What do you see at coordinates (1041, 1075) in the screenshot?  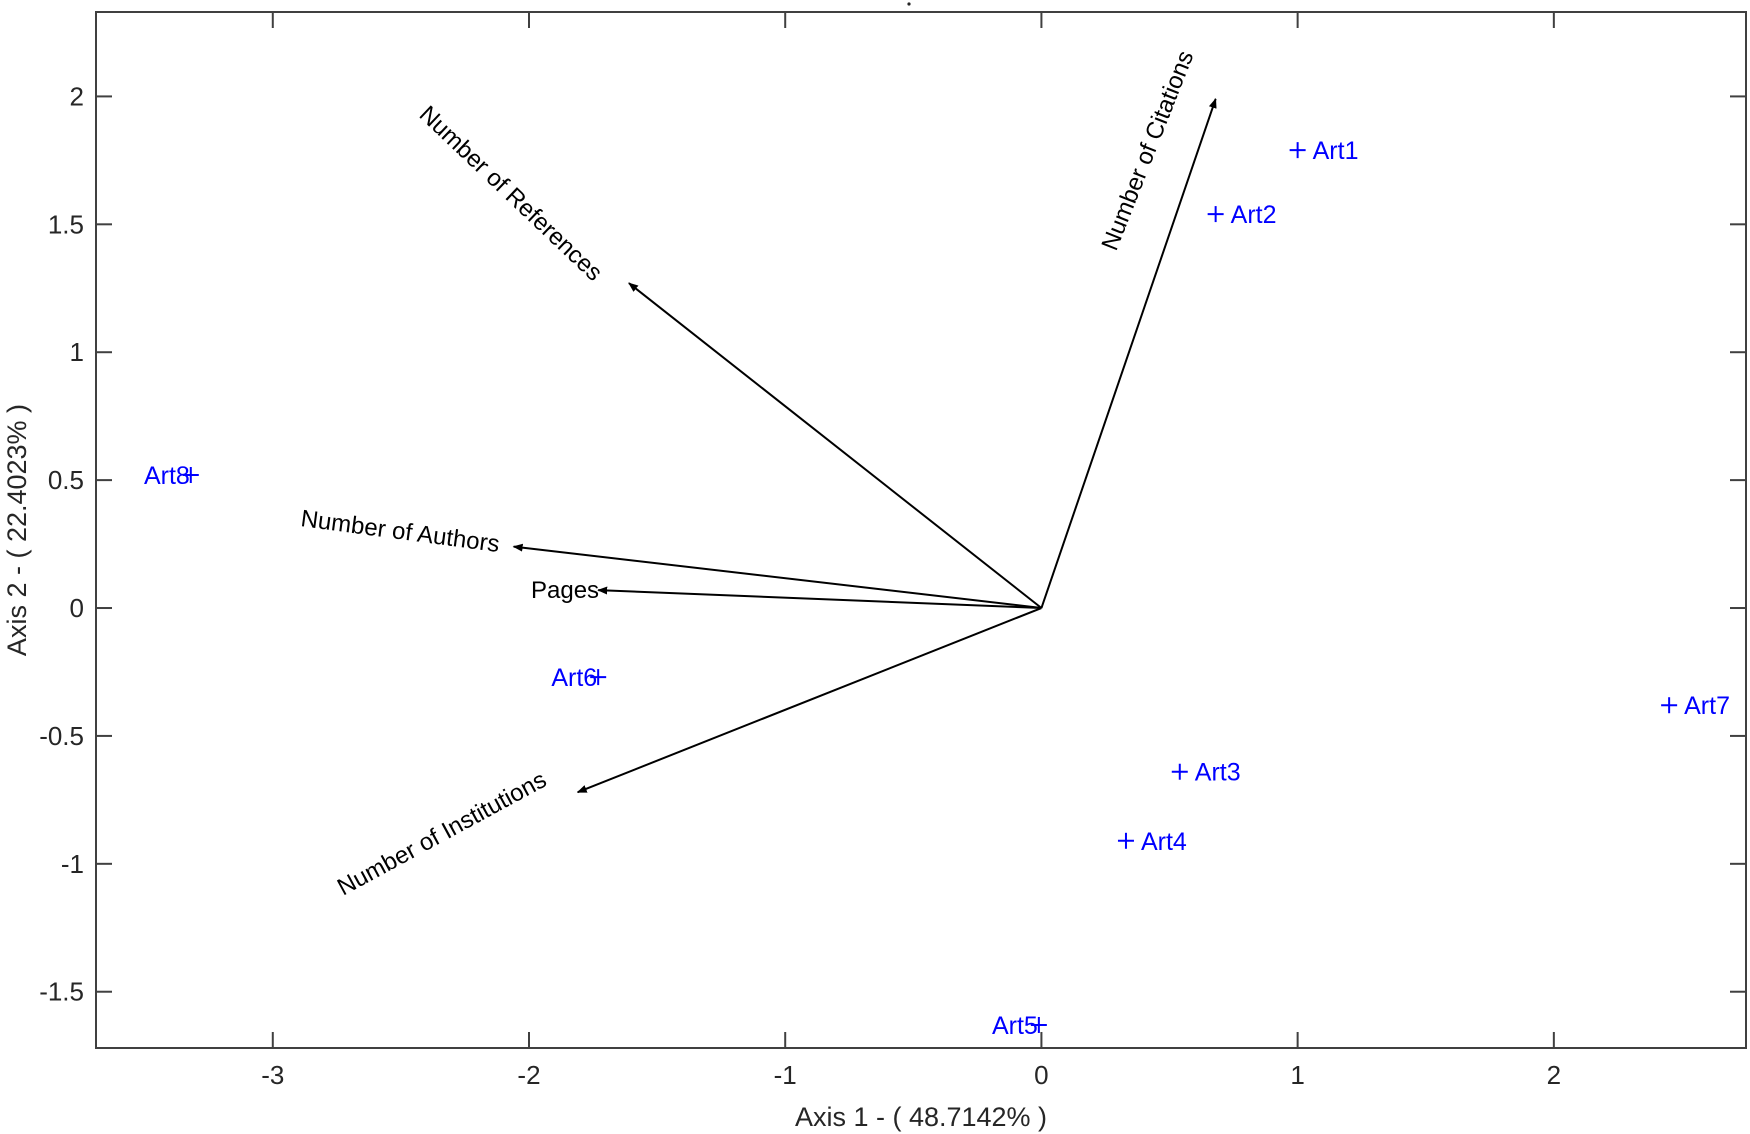 I see `x-tick-label: 0` at bounding box center [1041, 1075].